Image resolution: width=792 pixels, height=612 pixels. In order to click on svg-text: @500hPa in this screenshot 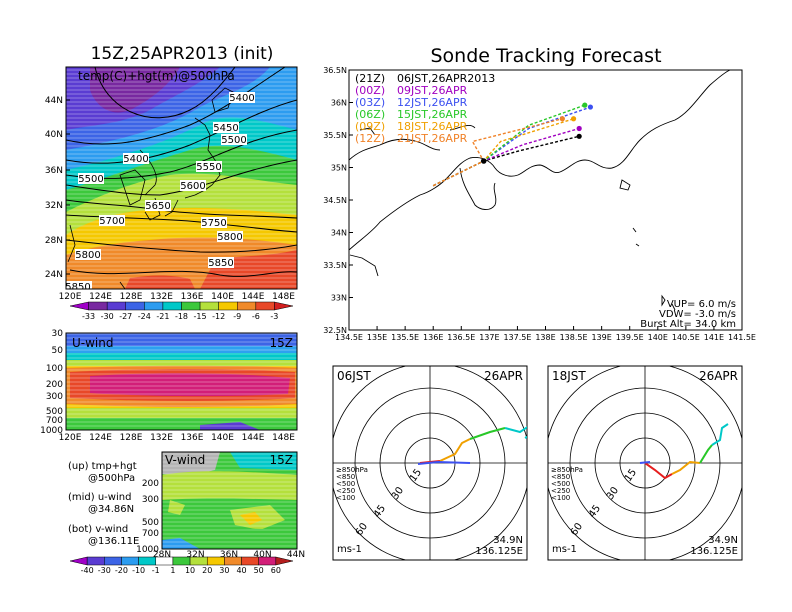, I will do `click(111, 478)`.